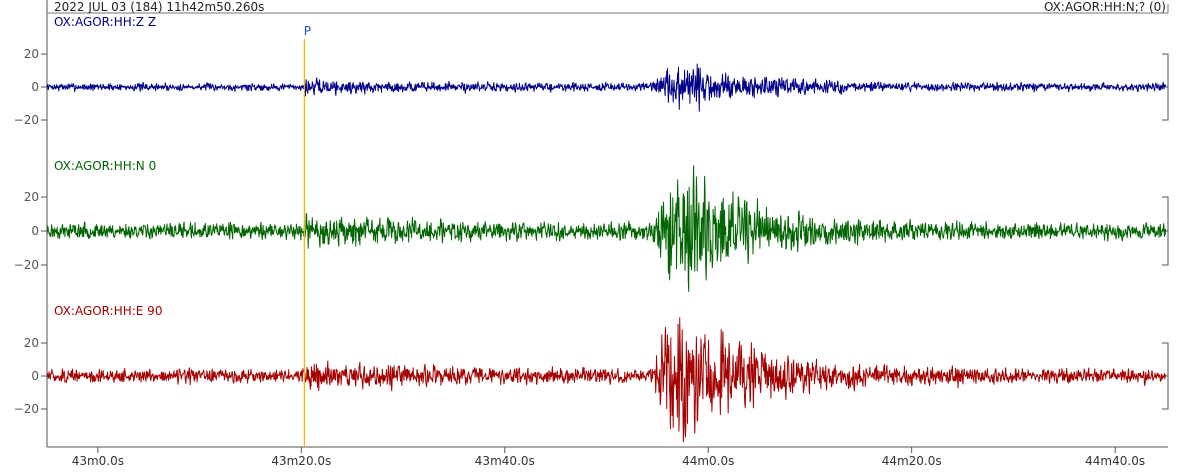 Image resolution: width=1180 pixels, height=475 pixels. Describe the element at coordinates (708, 461) in the screenshot. I see `x-tick-label: 44m0.0s` at that location.